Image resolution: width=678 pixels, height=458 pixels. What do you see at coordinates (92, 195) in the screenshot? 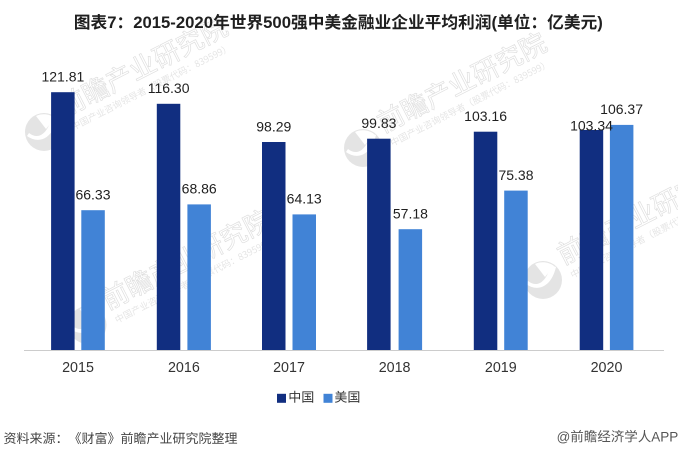
I see `svg-text: 66.33` at bounding box center [92, 195].